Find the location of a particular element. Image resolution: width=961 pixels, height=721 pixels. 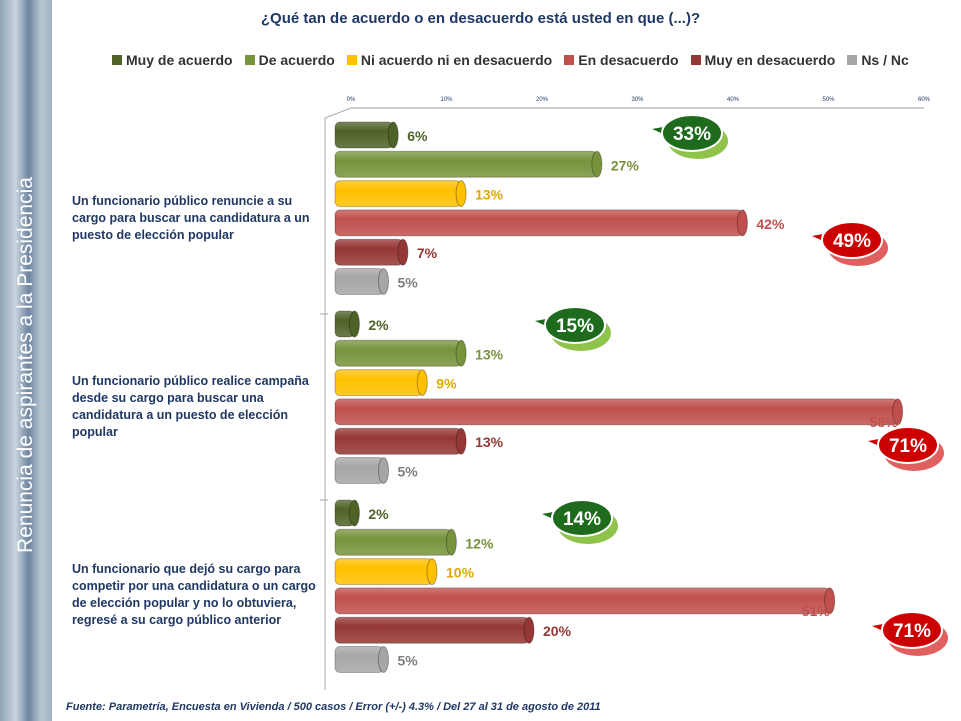

data-label: 27% is located at coordinates (625, 165).